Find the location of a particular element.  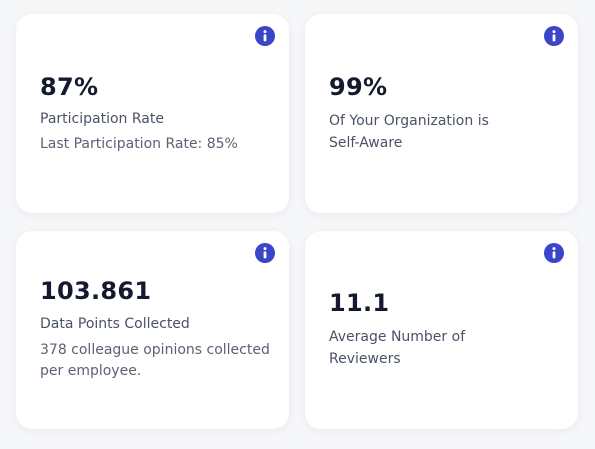

colleague-opinions-line2: per employee. is located at coordinates (91, 371).